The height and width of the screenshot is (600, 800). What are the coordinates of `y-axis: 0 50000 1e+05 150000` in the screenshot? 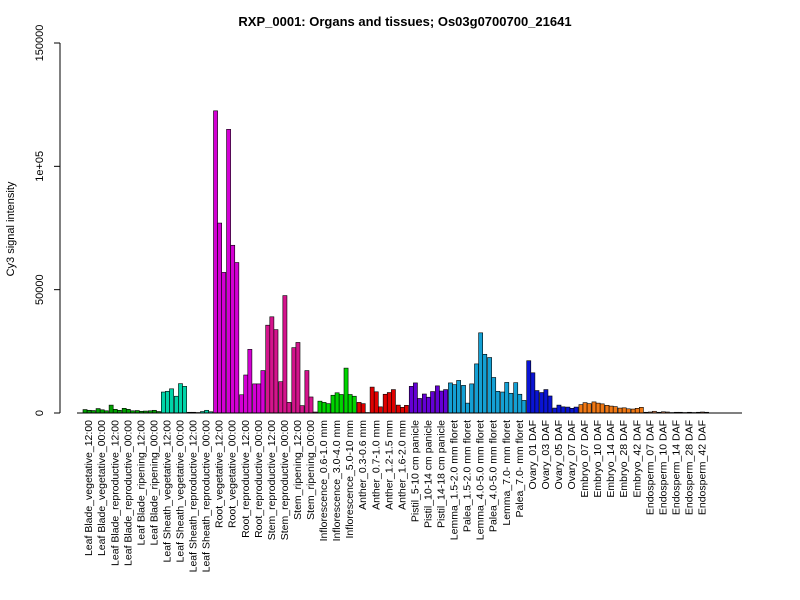 It's located at (47, 220).